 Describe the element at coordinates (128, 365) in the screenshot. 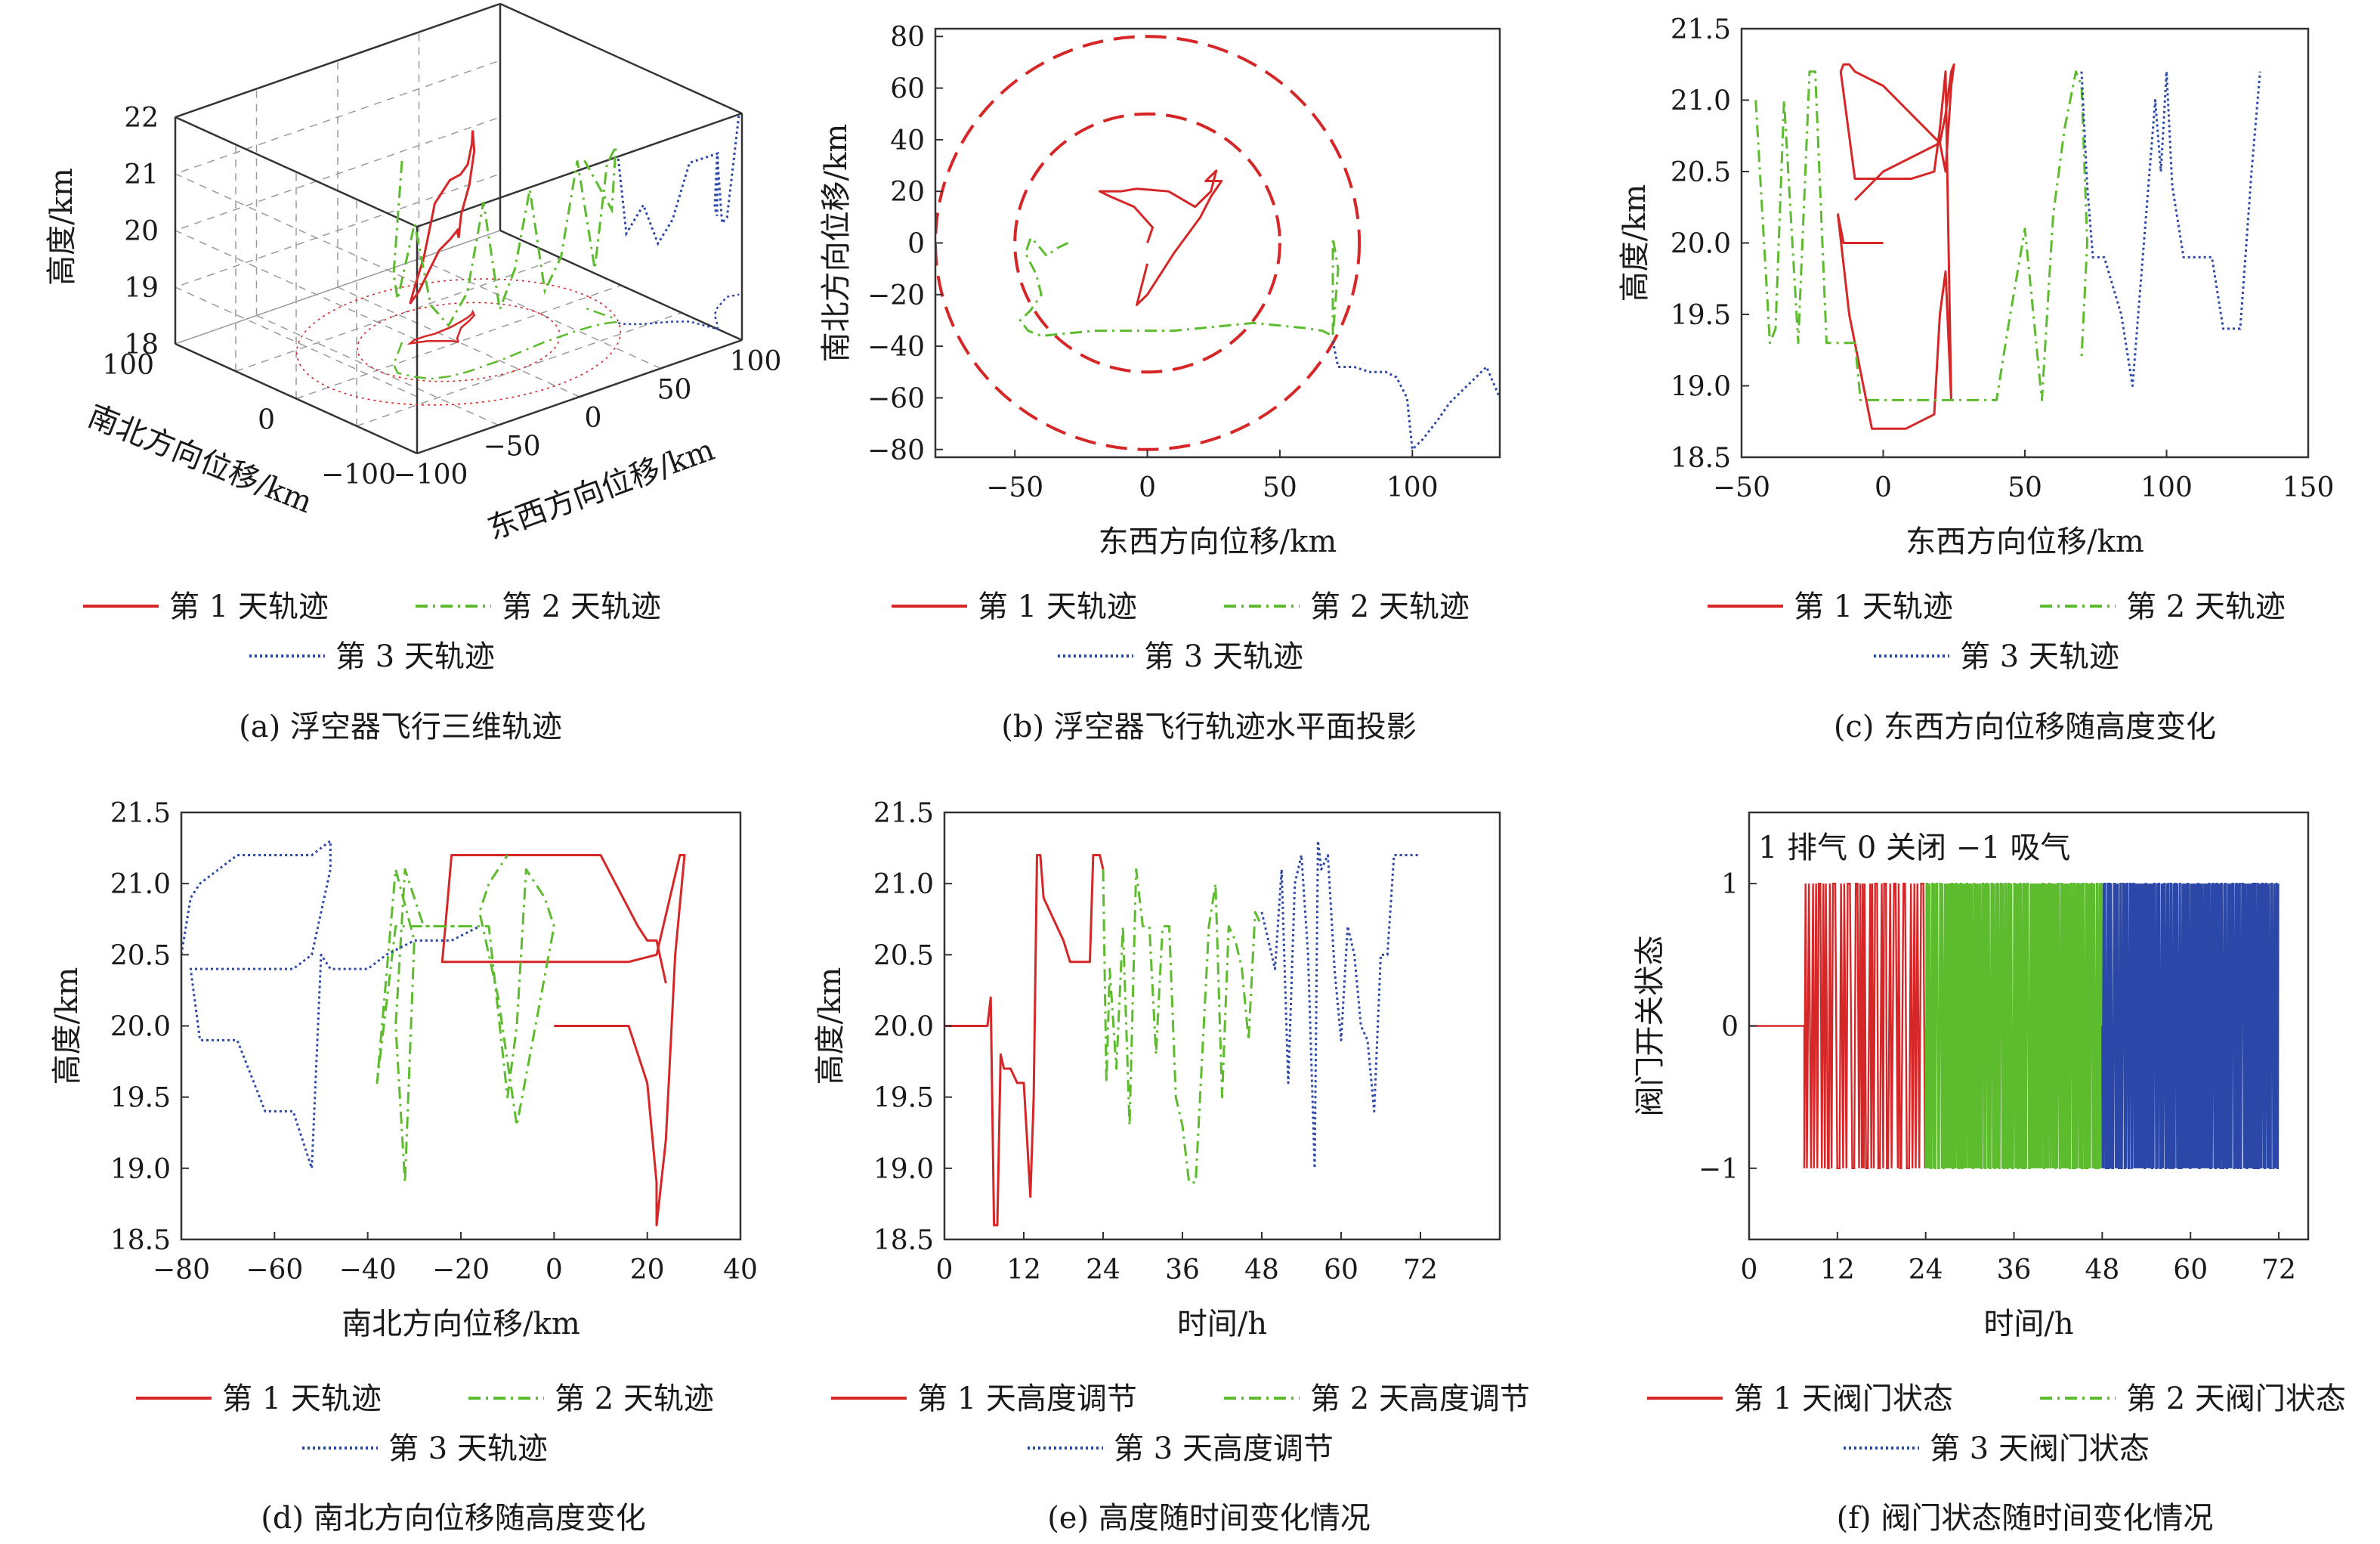

I see `ytick-label-a-0: 100` at that location.